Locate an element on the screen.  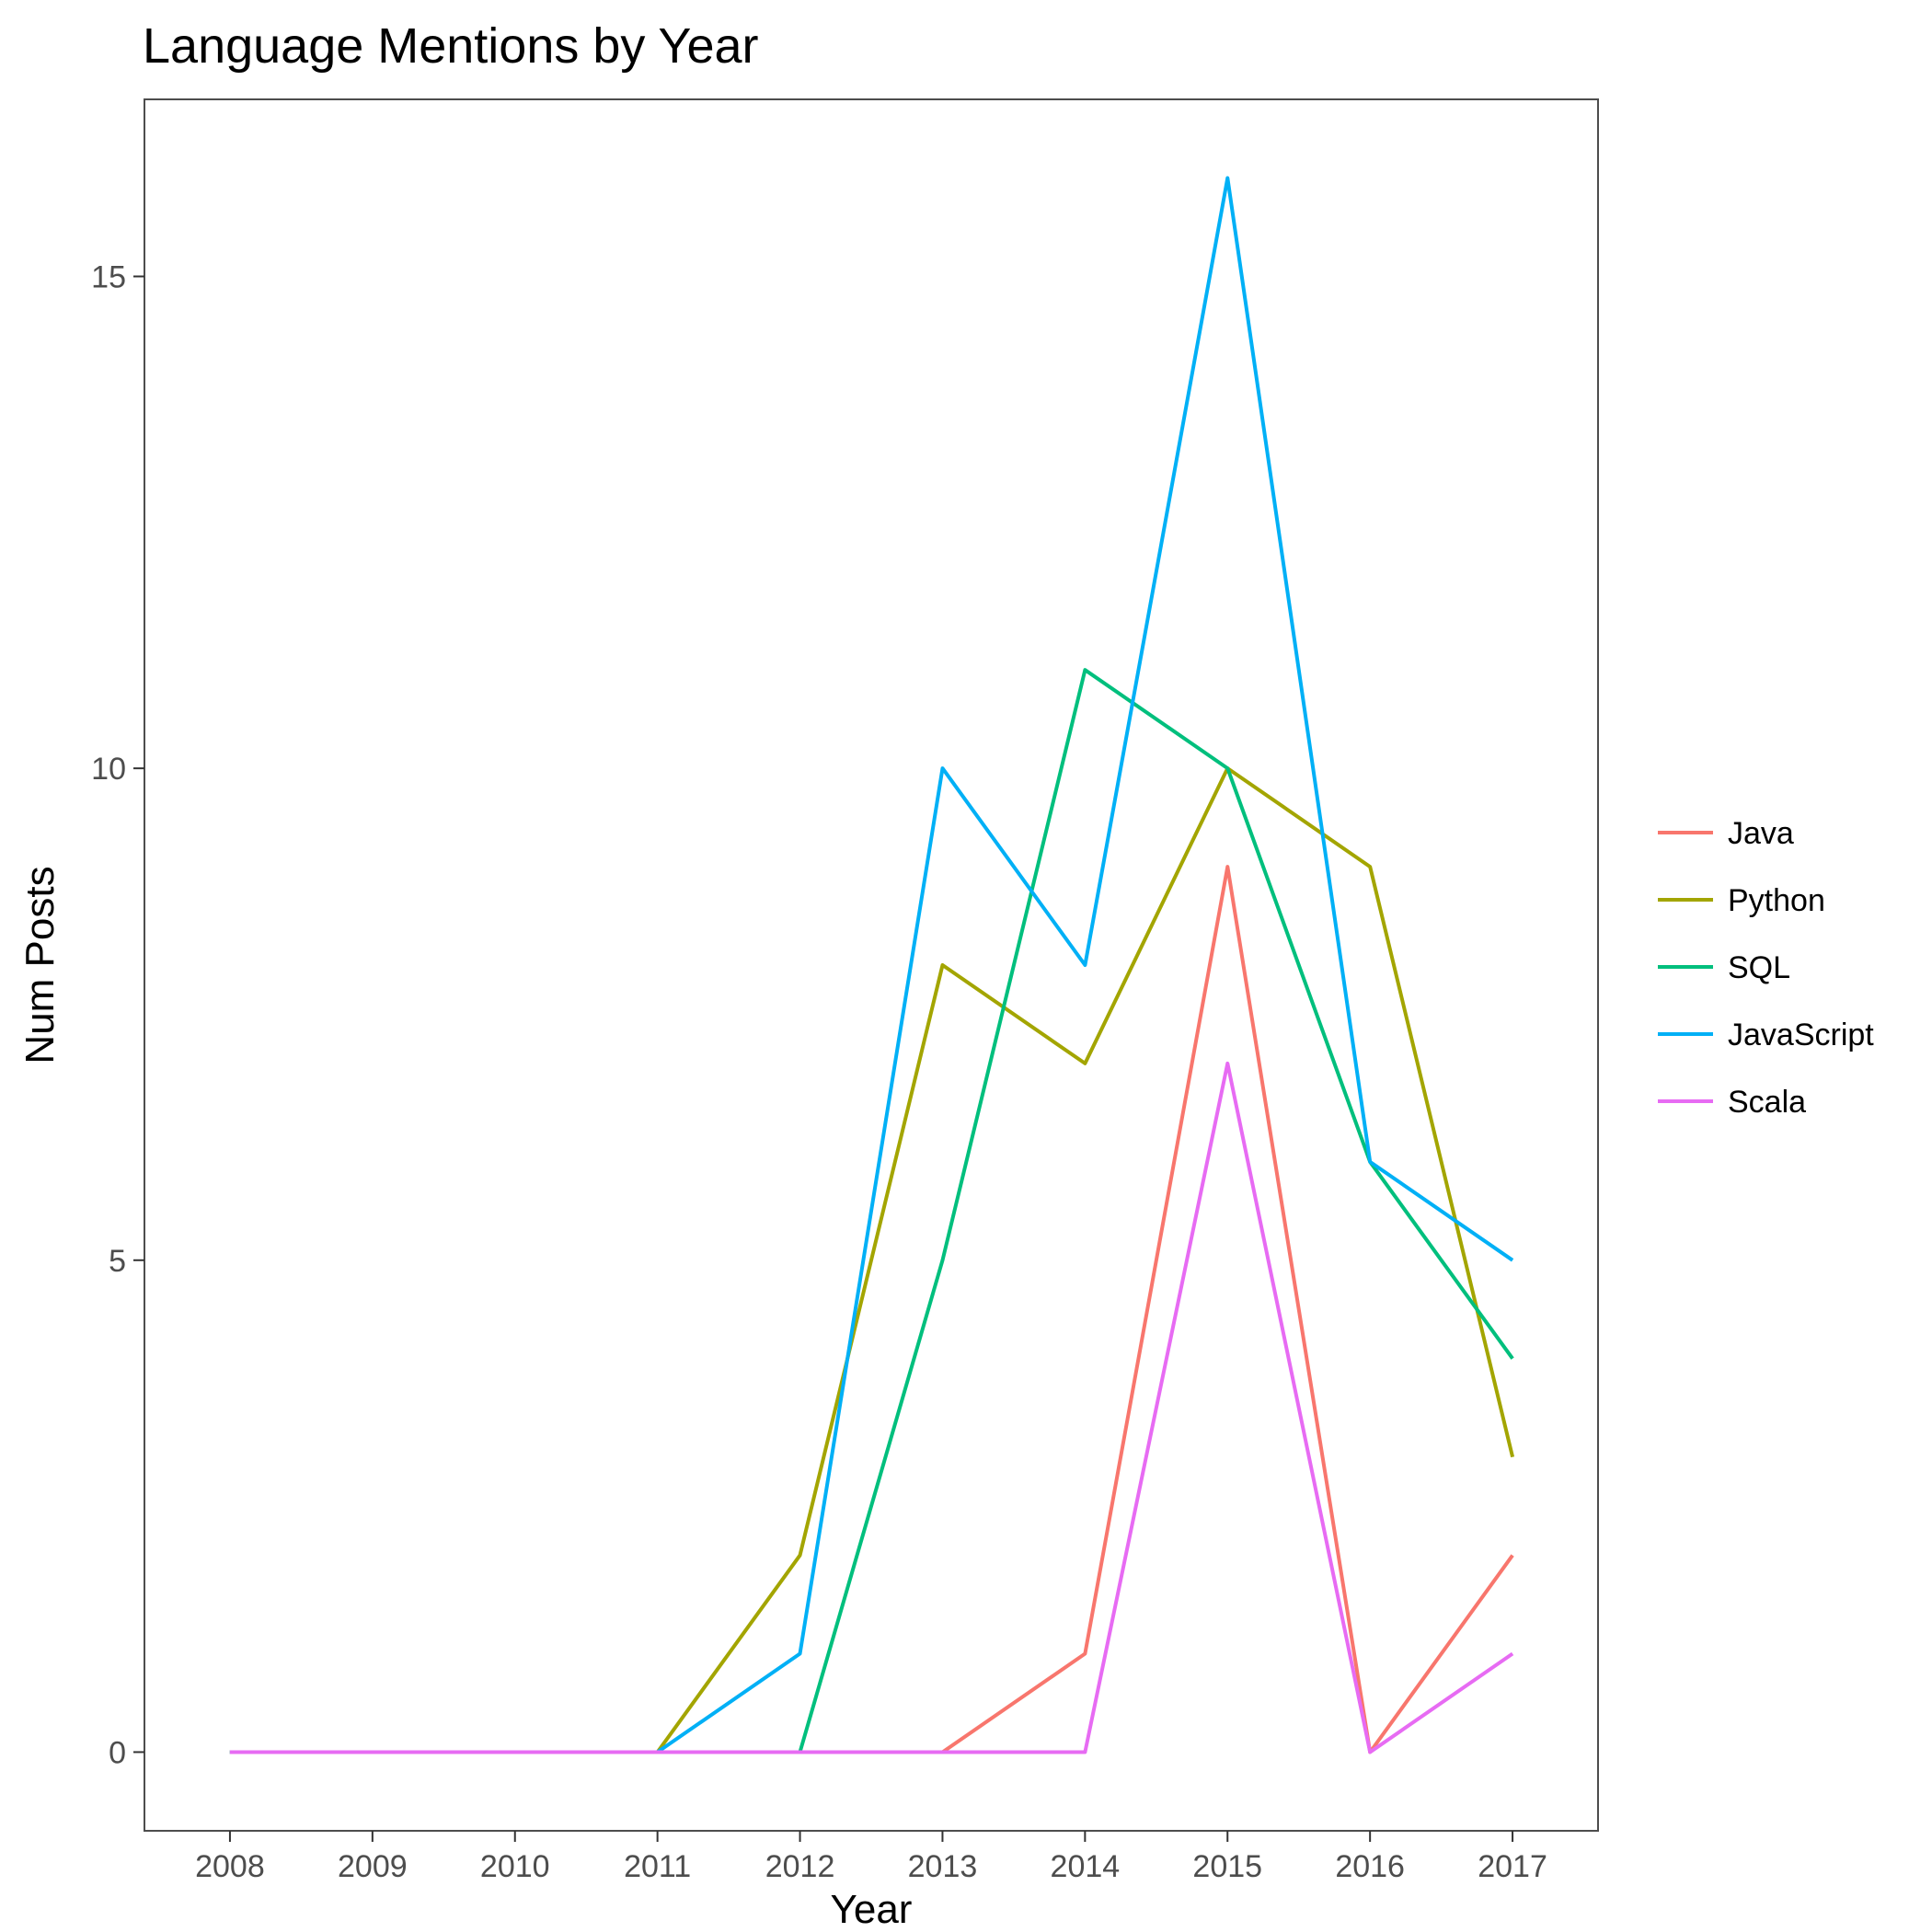
legend-label-java: Java is located at coordinates (1761, 833).